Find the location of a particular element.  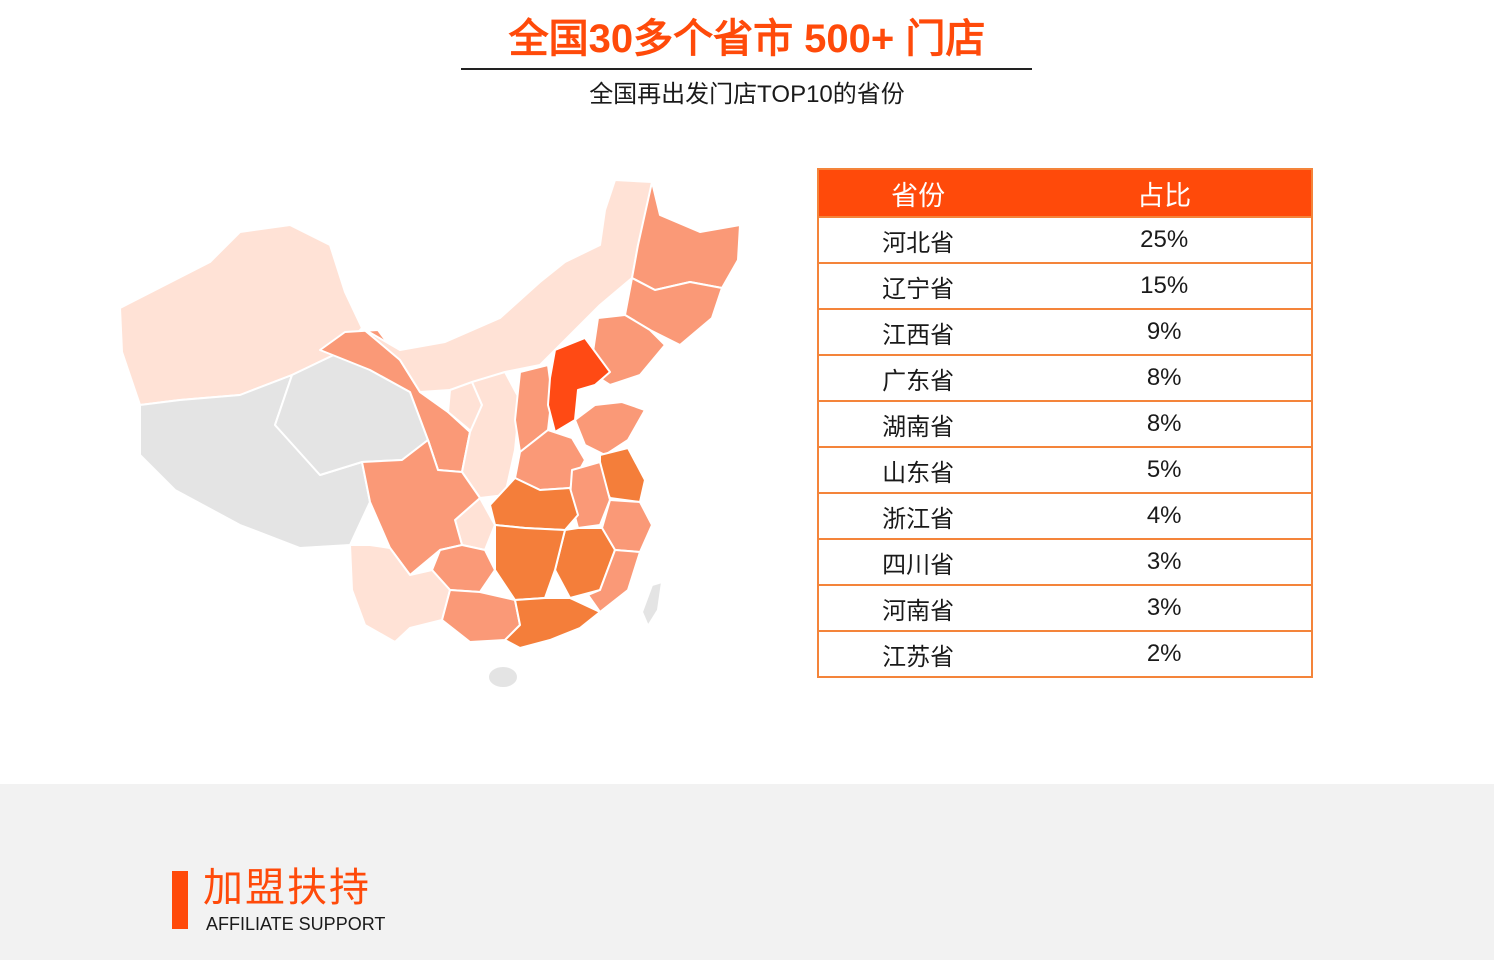

section-accent-bar is located at coordinates (180, 900).